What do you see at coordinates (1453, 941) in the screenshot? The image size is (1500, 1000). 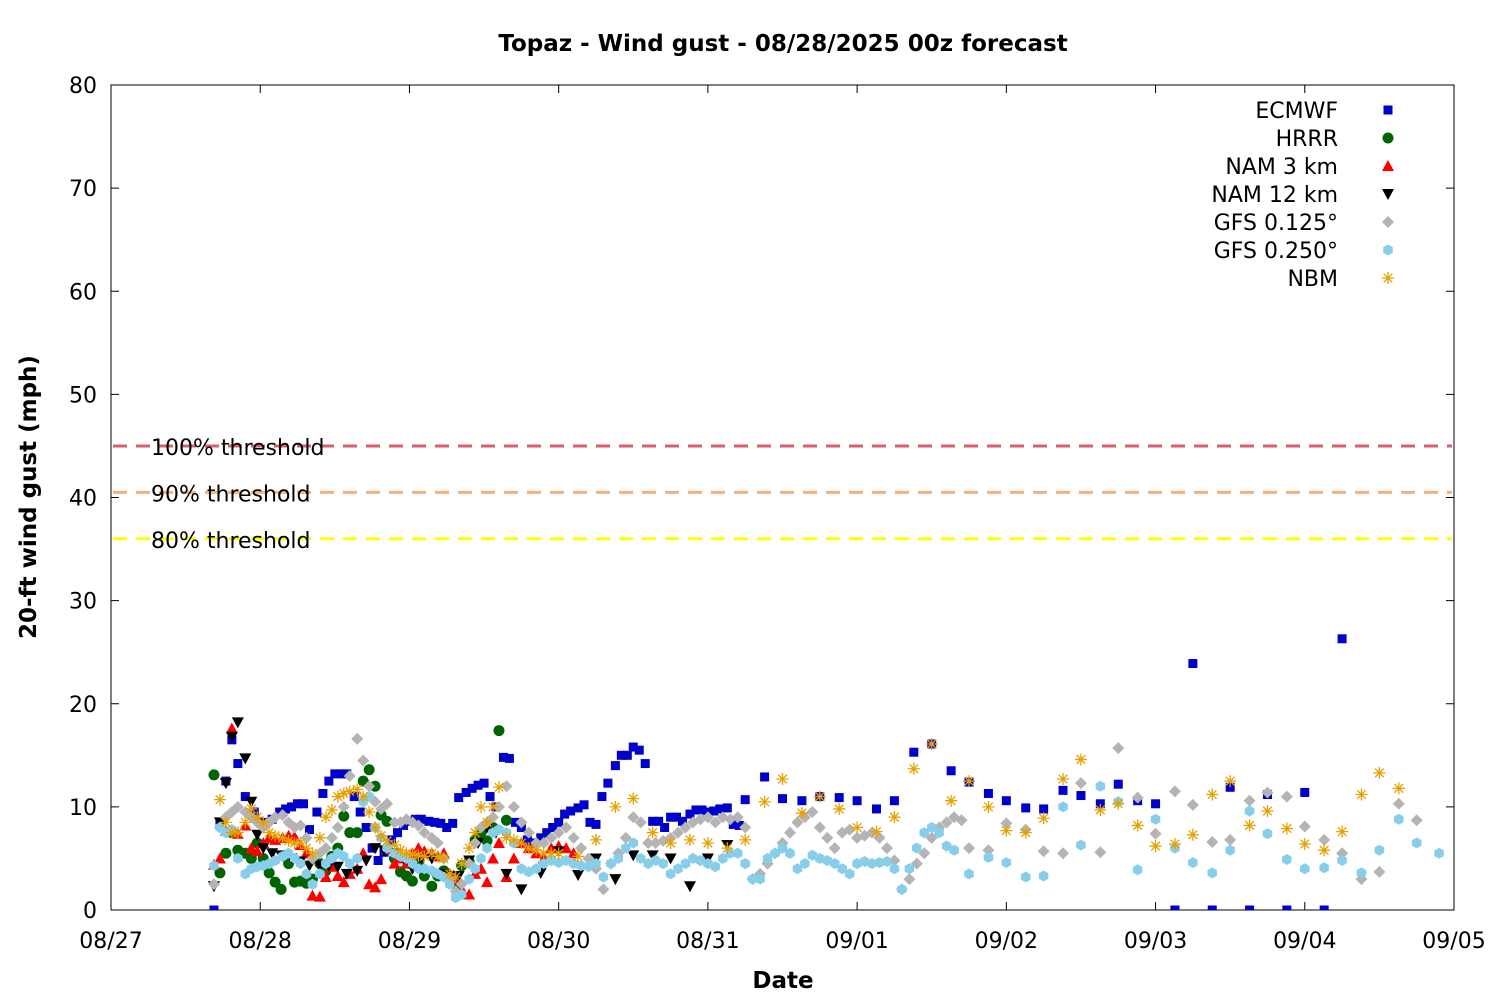 I see `x-tick-label: 09/05` at bounding box center [1453, 941].